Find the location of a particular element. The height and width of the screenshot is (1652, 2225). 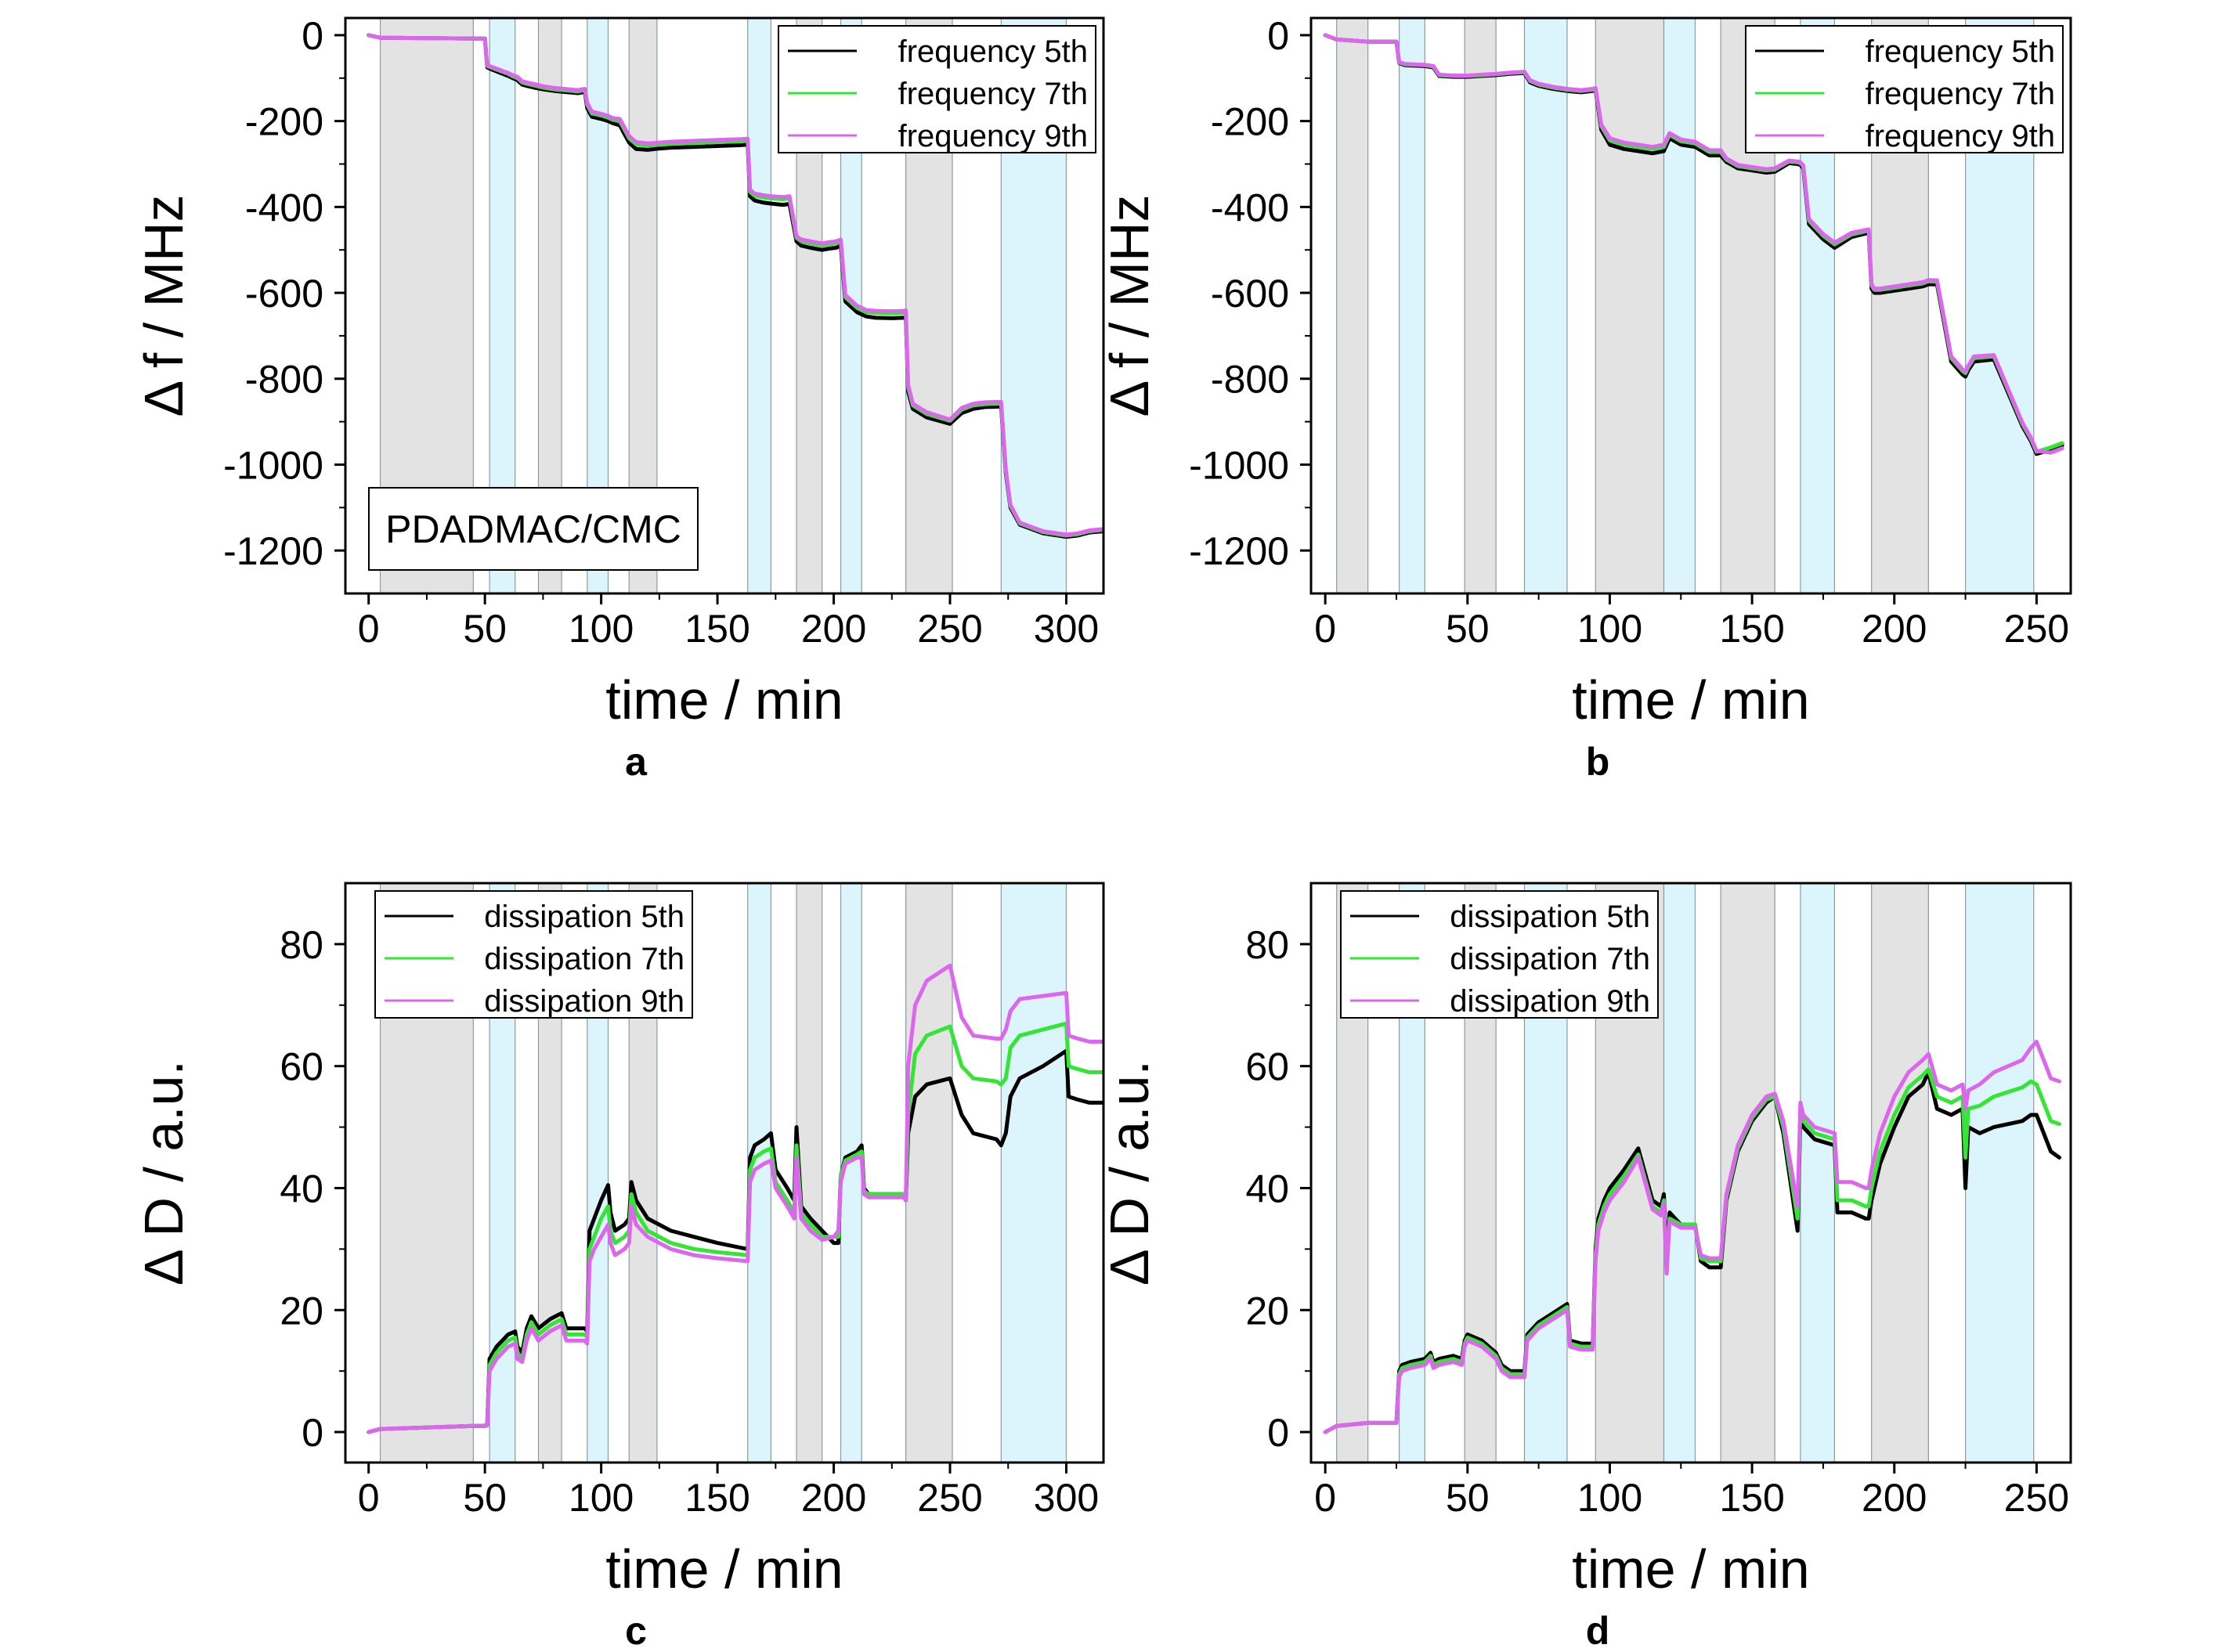

y-tick-label: 80 is located at coordinates (1267, 945).